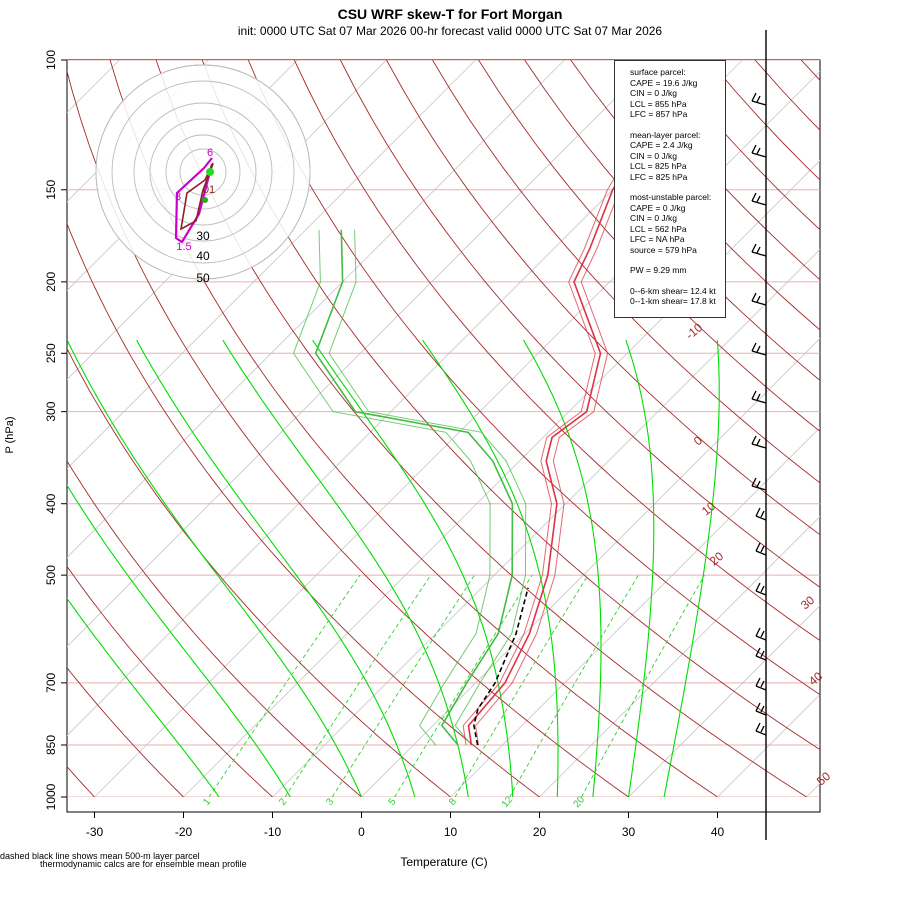 The width and height of the screenshot is (900, 900). Describe the element at coordinates (51, 796) in the screenshot. I see `y-tick-label: 1000` at that location.